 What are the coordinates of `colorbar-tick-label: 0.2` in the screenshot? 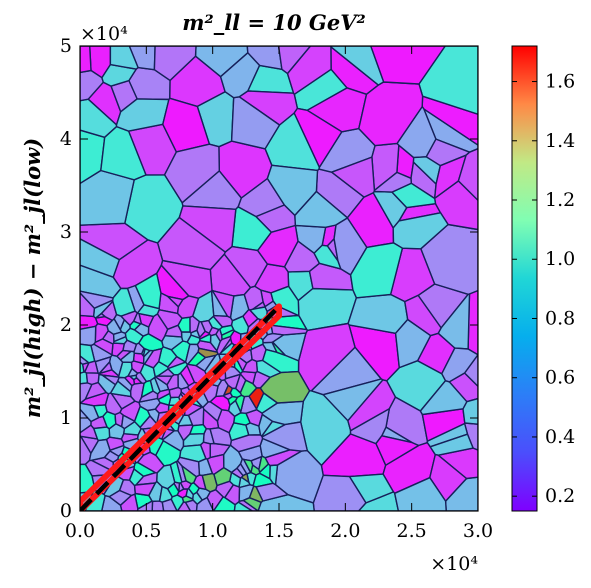 It's located at (560, 496).